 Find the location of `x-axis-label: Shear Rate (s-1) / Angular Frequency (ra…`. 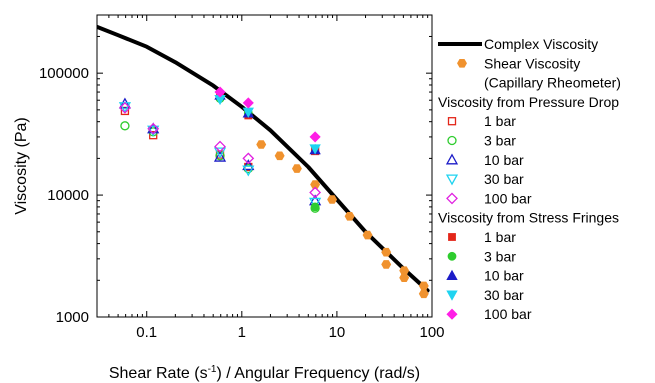

x-axis-label: Shear Rate (s-1) / Angular Frequency (ra… is located at coordinates (264, 373).